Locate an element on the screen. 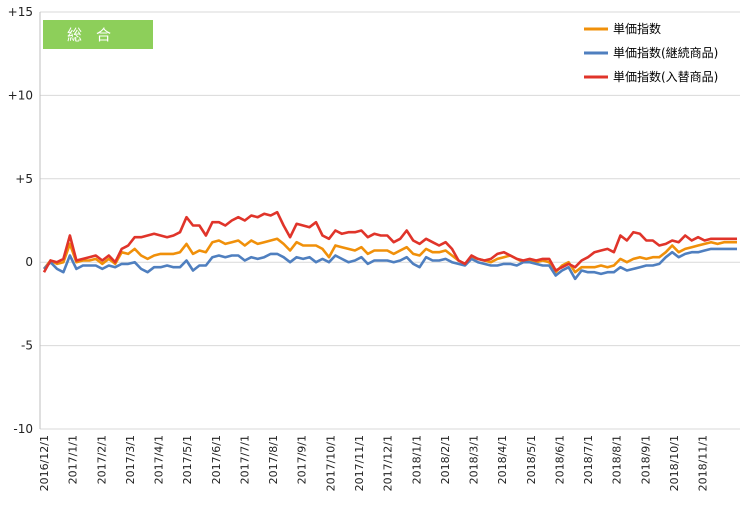  y-tick-label: +15 is located at coordinates (20, 12).